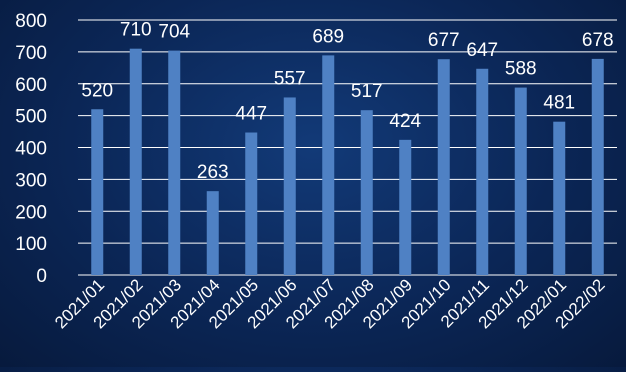 This screenshot has width=626, height=372. Describe the element at coordinates (251, 114) in the screenshot. I see `data-label: 447` at that location.